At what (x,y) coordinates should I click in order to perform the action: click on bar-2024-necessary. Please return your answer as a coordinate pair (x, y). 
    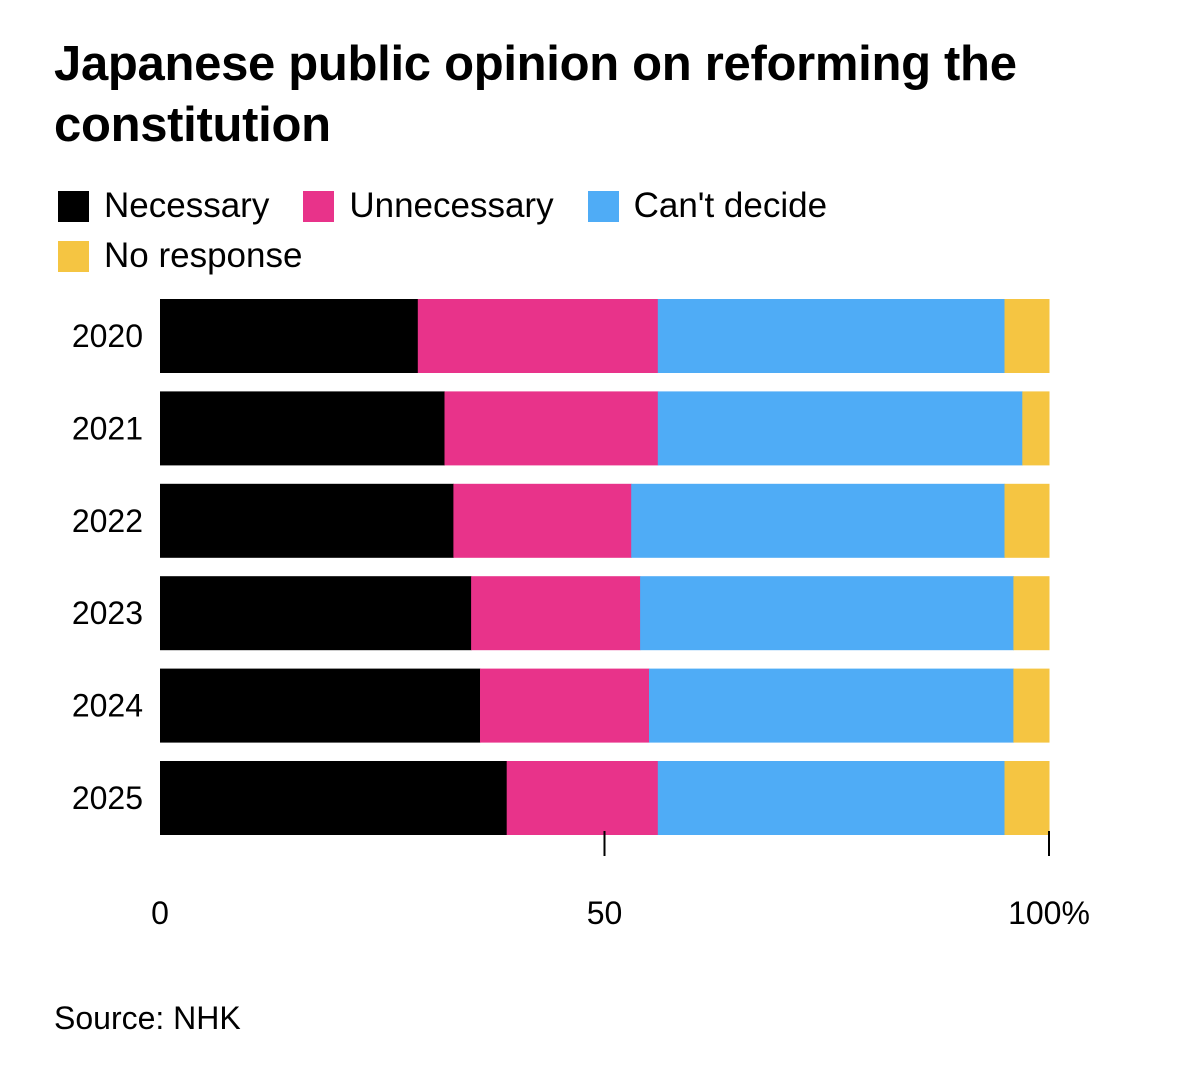
    Looking at the image, I should click on (320, 705).